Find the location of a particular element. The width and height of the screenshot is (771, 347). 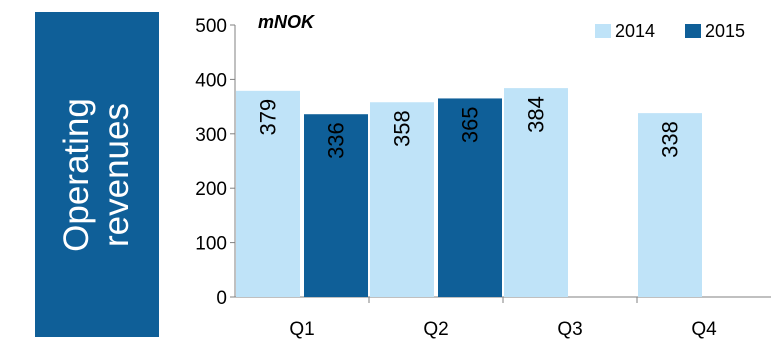

y-tick-label: 300 is located at coordinates (211, 135).